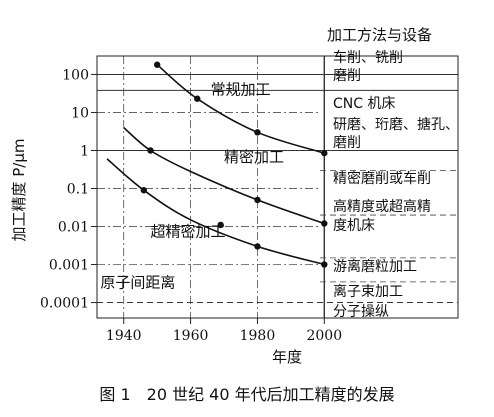  I want to click on region-label-2: 精密加工, so click(254, 157).